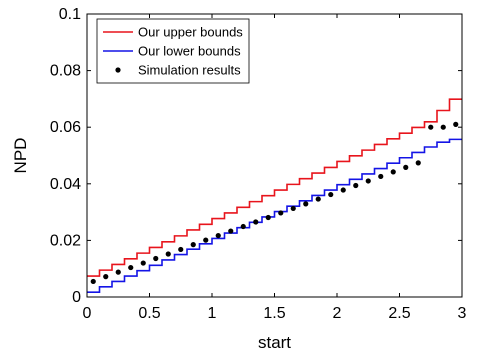  What do you see at coordinates (118, 70) in the screenshot?
I see `legend-swatch-marker` at bounding box center [118, 70].